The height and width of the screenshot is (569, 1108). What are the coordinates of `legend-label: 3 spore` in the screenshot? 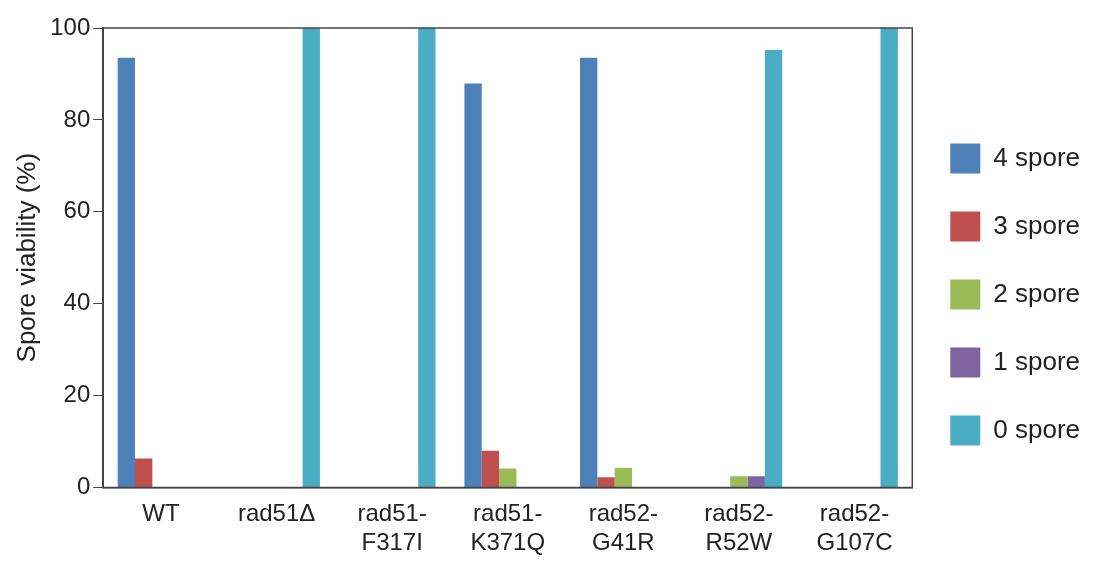 It's located at (1037, 224).